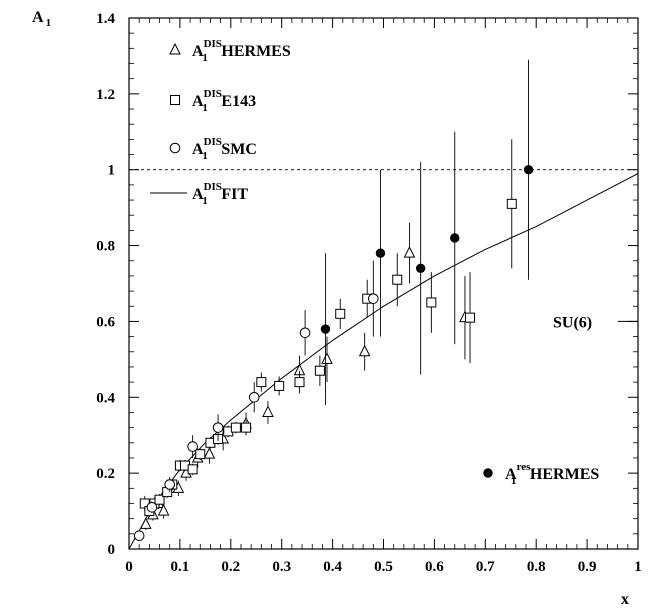  I want to click on x-tick-label: 0.9, so click(587, 567).